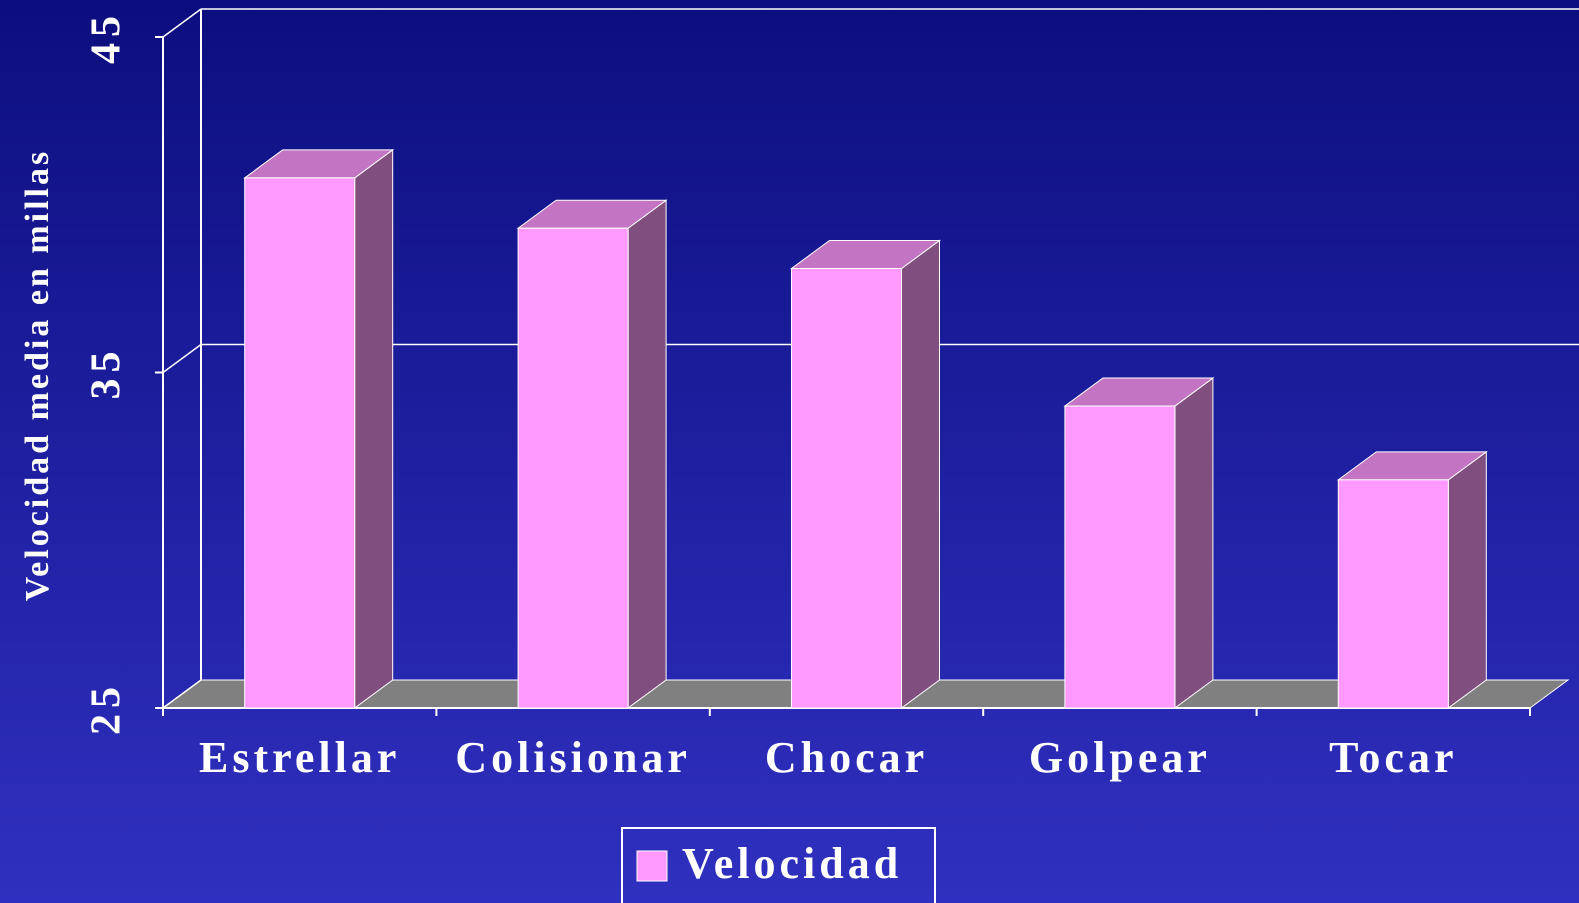  I want to click on y-tick-label: 25, so click(107, 708).